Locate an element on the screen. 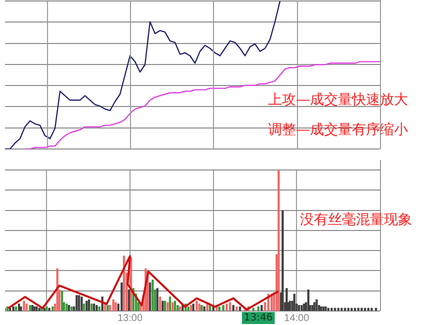  annotation: 调整—成交量有序缩小 is located at coordinates (338, 130).